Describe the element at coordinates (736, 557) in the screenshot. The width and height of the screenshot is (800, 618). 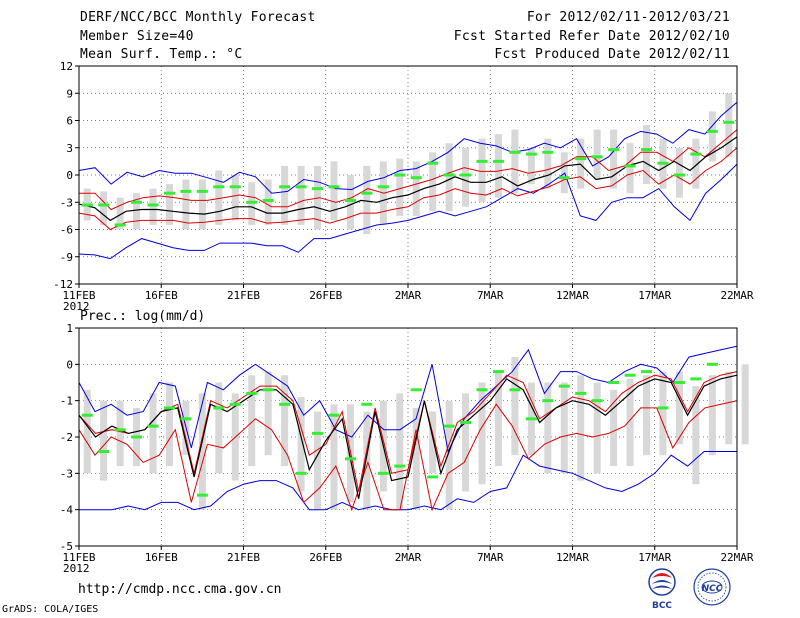
I see `precipitation-xtick-label-8: 22MAR` at that location.